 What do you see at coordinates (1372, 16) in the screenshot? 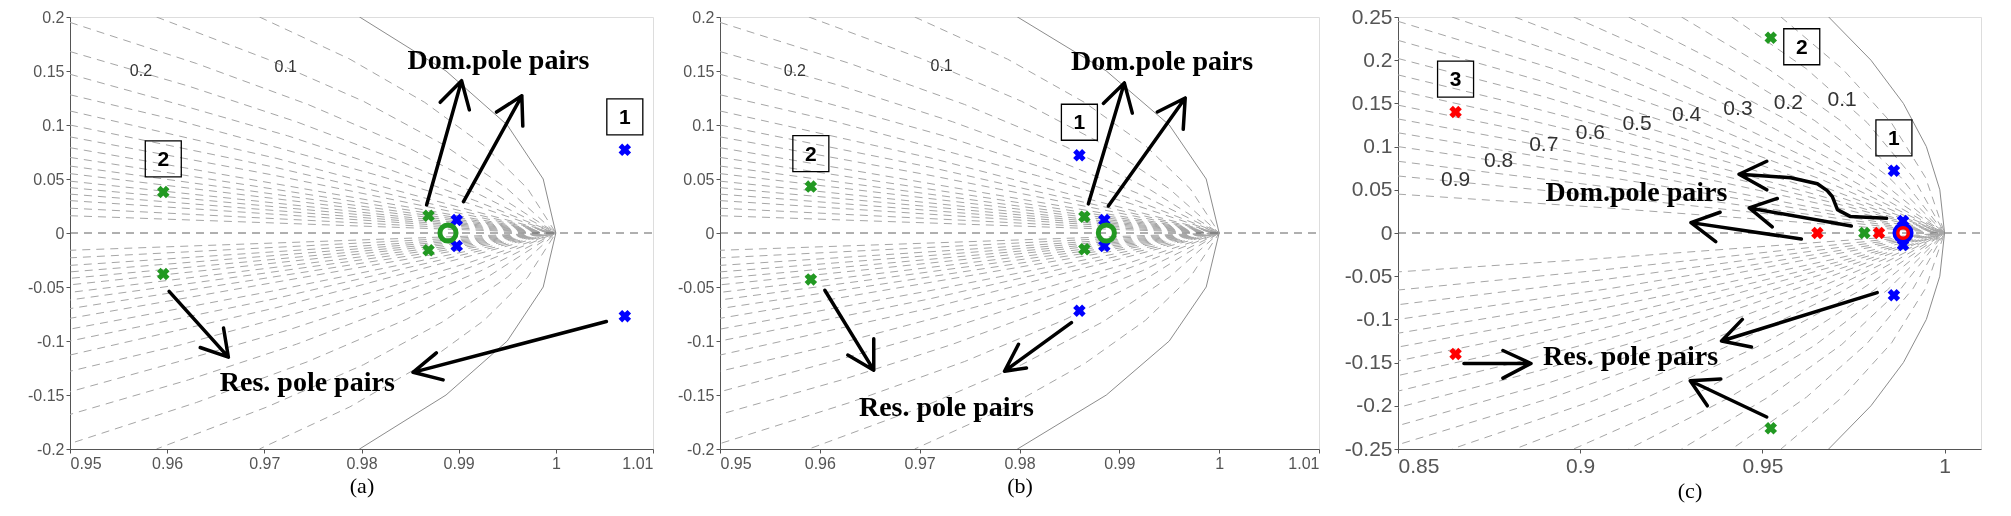
I see `y-tick-label: 0.25` at bounding box center [1372, 16].